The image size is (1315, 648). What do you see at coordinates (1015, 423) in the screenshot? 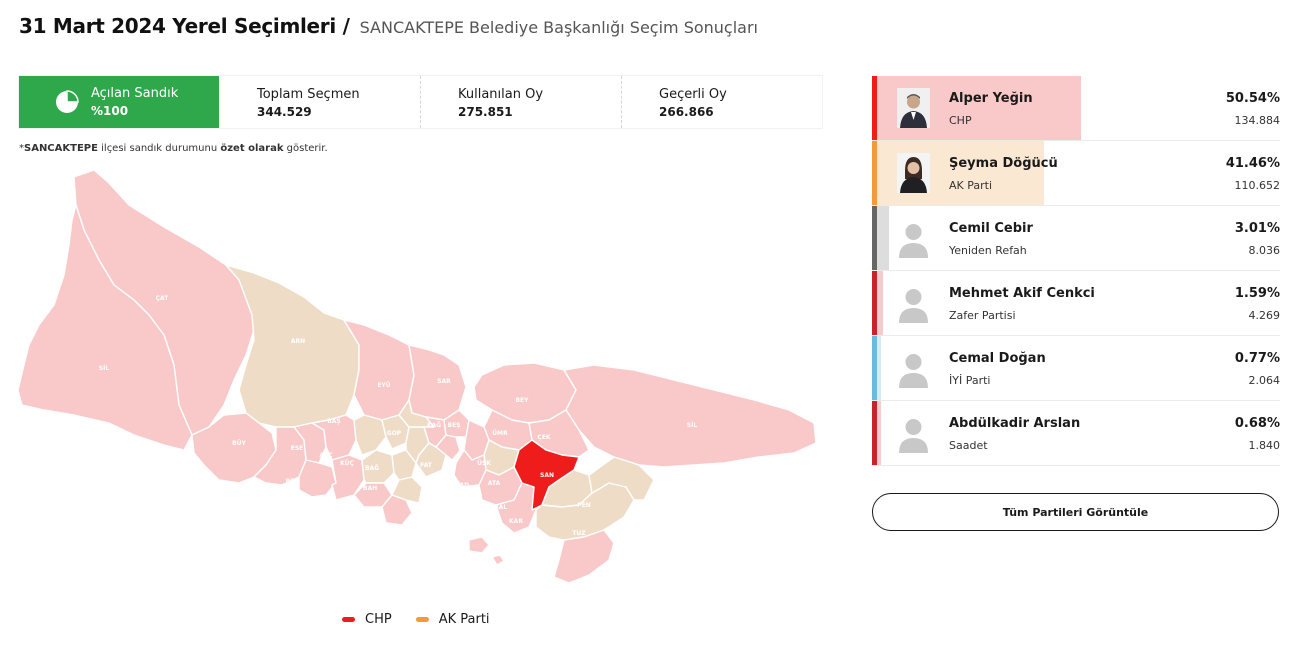
I see `candidate-name: Abdülkadir Arslan` at bounding box center [1015, 423].